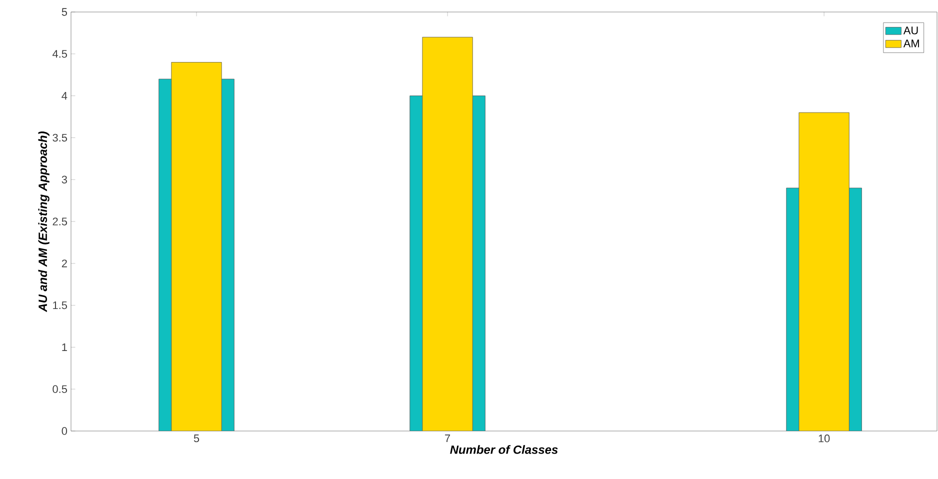  Describe the element at coordinates (64, 347) in the screenshot. I see `y-tick-label: 1` at that location.